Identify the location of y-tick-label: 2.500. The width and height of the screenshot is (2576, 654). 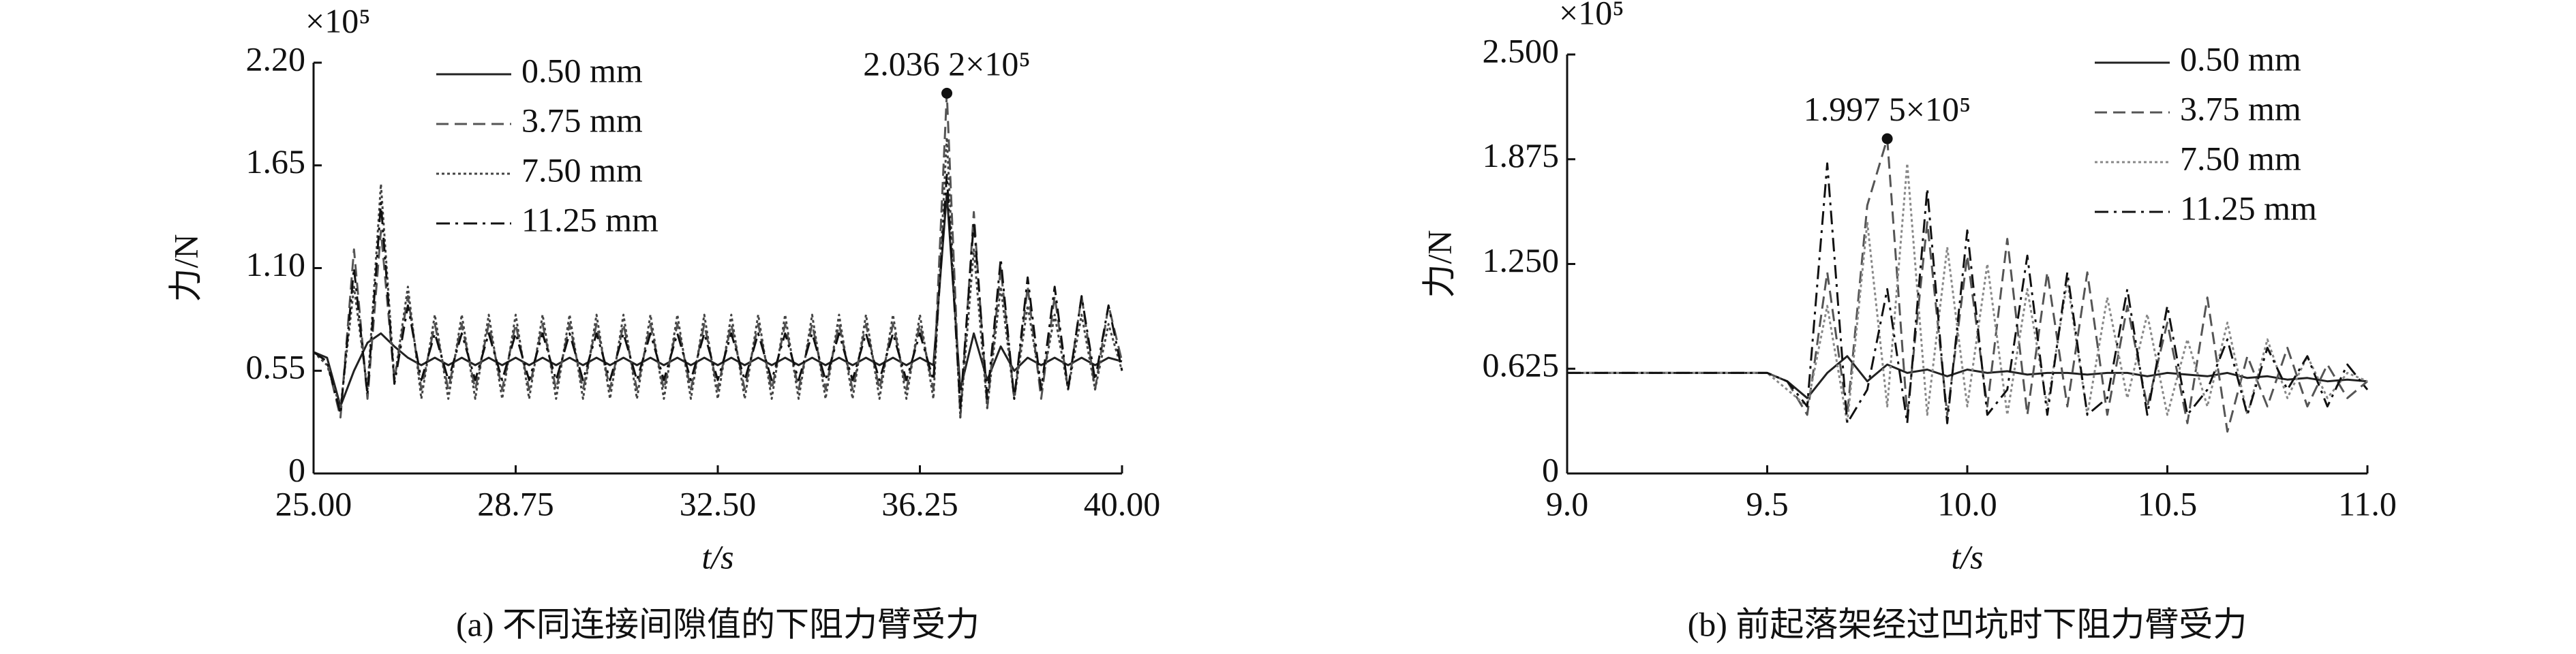
(1521, 50).